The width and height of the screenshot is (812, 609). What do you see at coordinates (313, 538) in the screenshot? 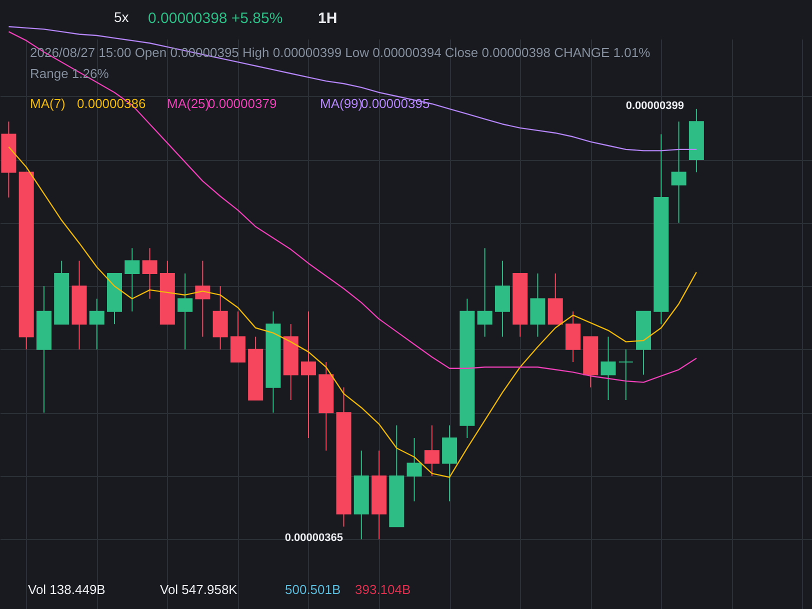
I see `annotation: 0.00000365` at bounding box center [313, 538].